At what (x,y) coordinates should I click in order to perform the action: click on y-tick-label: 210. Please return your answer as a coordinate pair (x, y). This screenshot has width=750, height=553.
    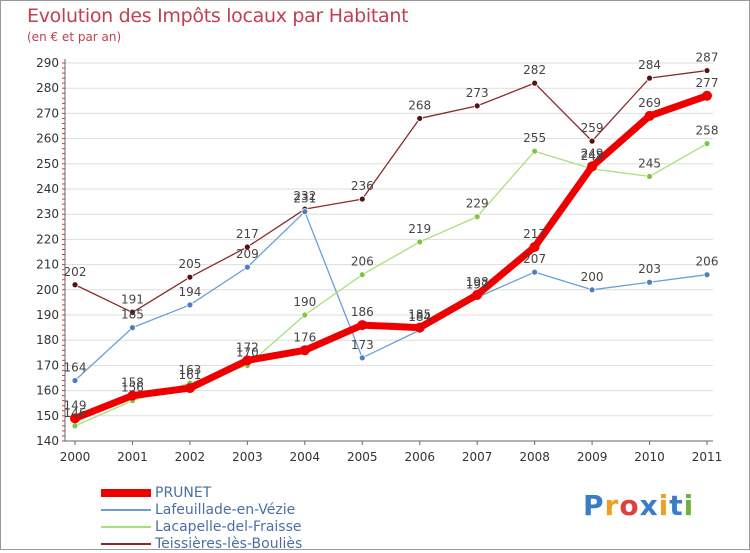
    Looking at the image, I should click on (47, 265).